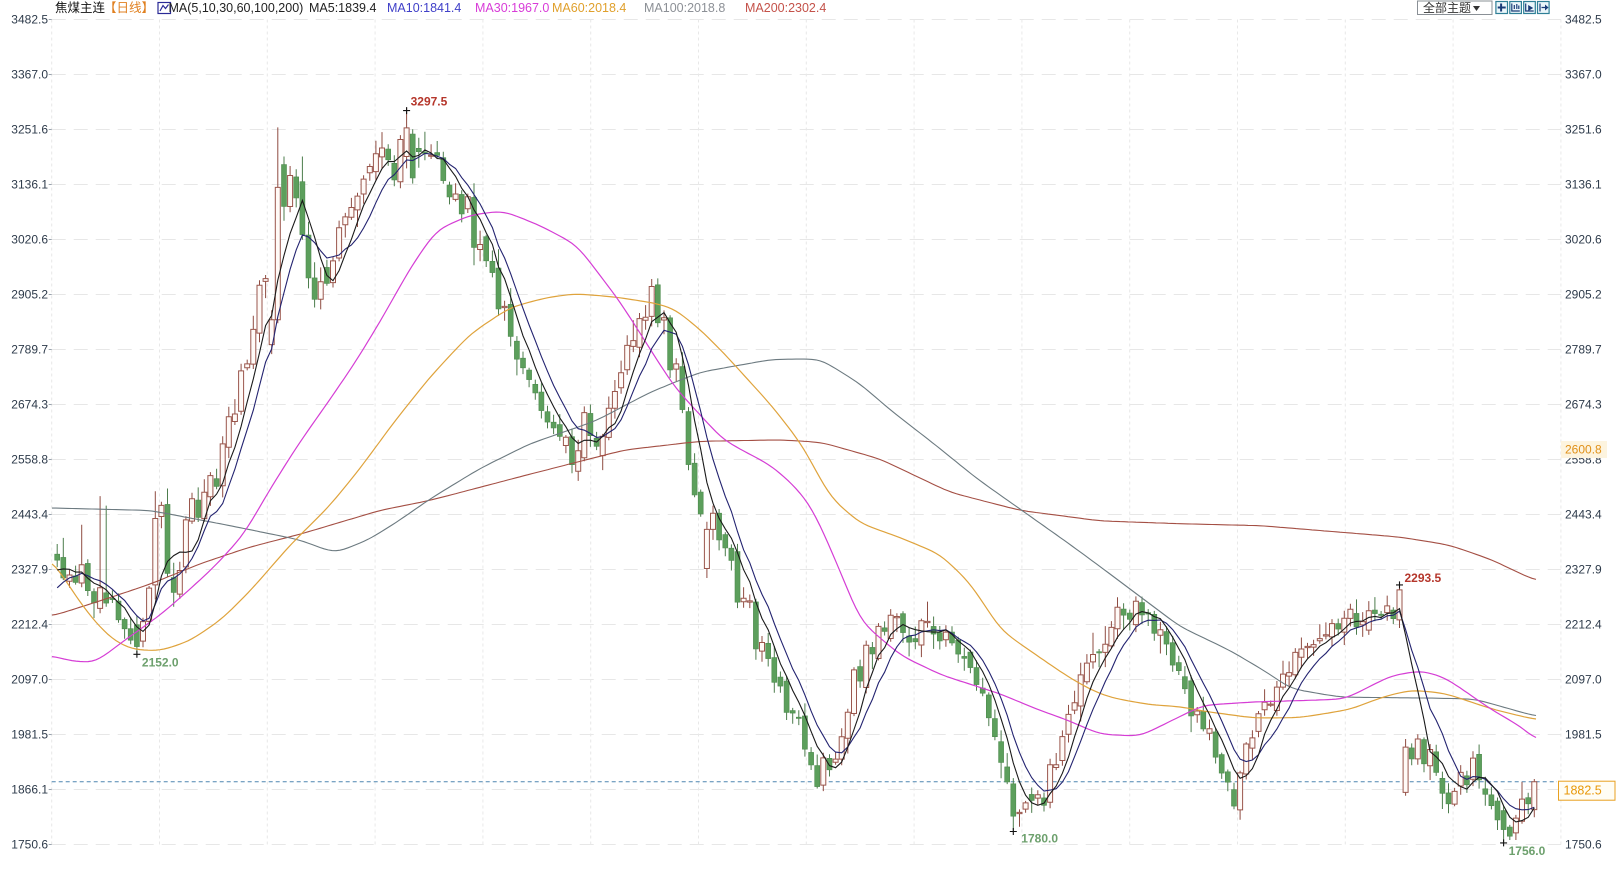 Image resolution: width=1616 pixels, height=879 pixels. What do you see at coordinates (1423, 578) in the screenshot?
I see `svg-text: 2293.5` at bounding box center [1423, 578].